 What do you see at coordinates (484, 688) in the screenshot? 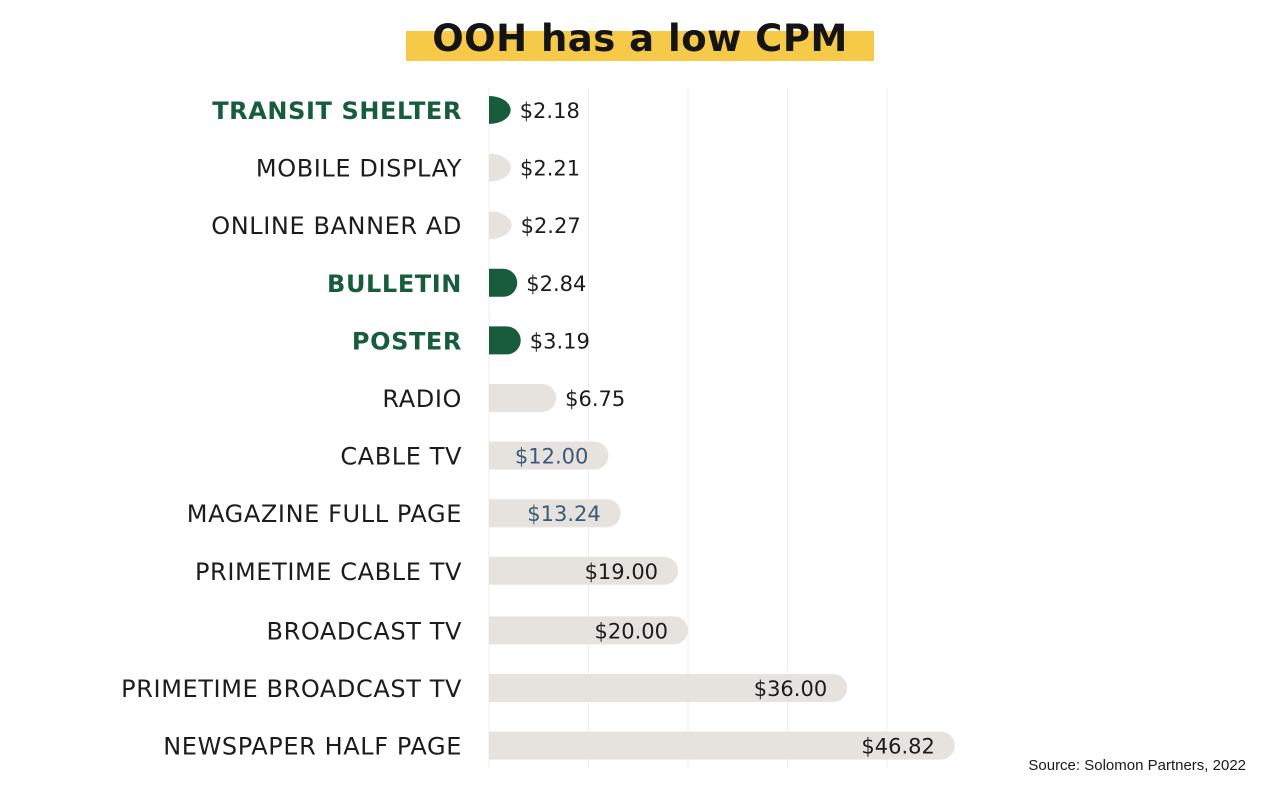
I see `bar-row: PRIMETIME BROADCAST TV $36.00` at bounding box center [484, 688].